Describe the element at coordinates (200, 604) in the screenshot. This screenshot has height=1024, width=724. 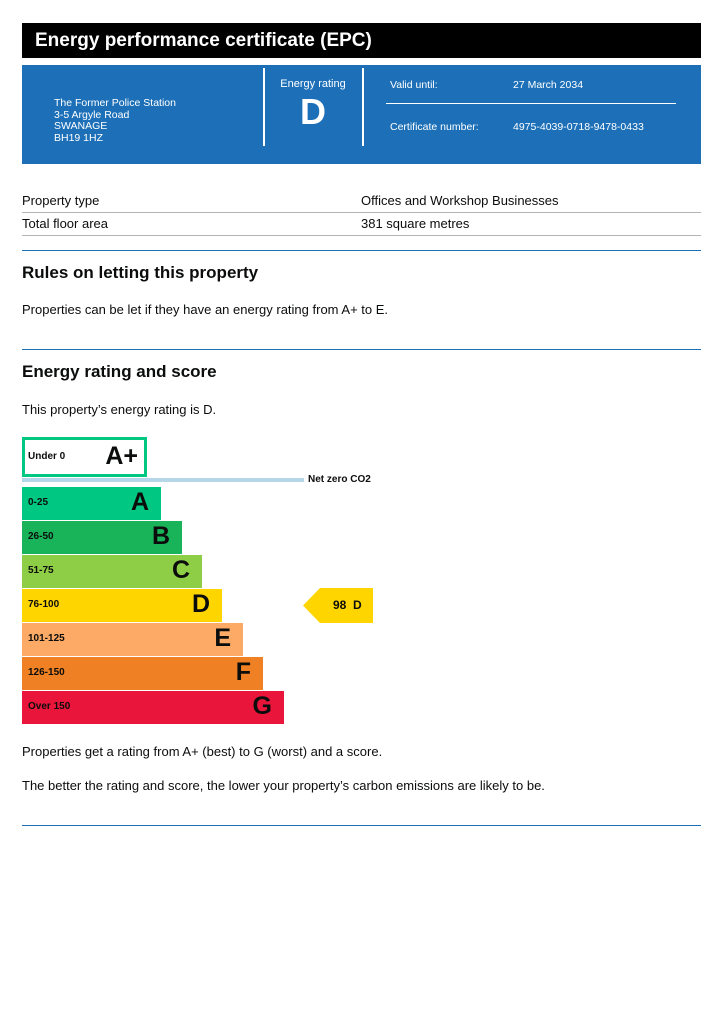
I see `band-letter: D` at that location.